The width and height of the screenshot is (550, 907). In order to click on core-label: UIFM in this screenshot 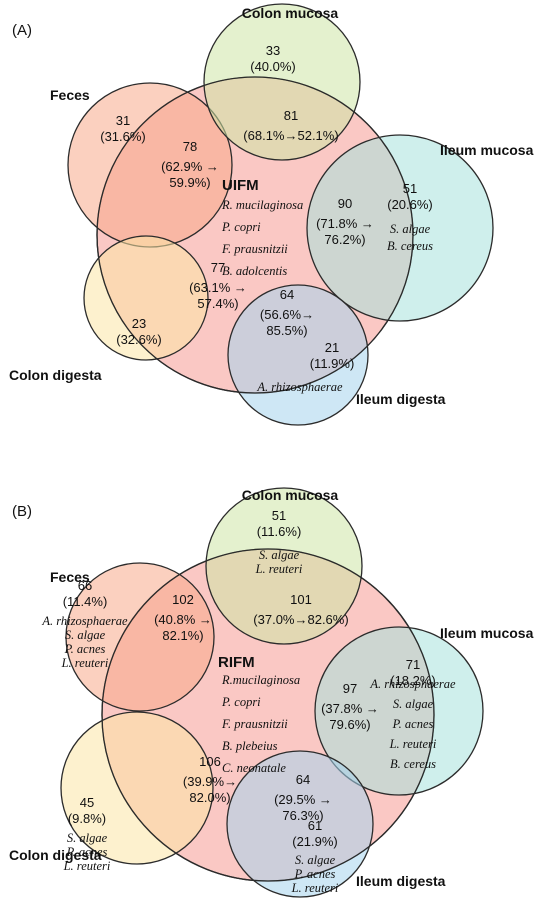, I will do `click(240, 185)`.